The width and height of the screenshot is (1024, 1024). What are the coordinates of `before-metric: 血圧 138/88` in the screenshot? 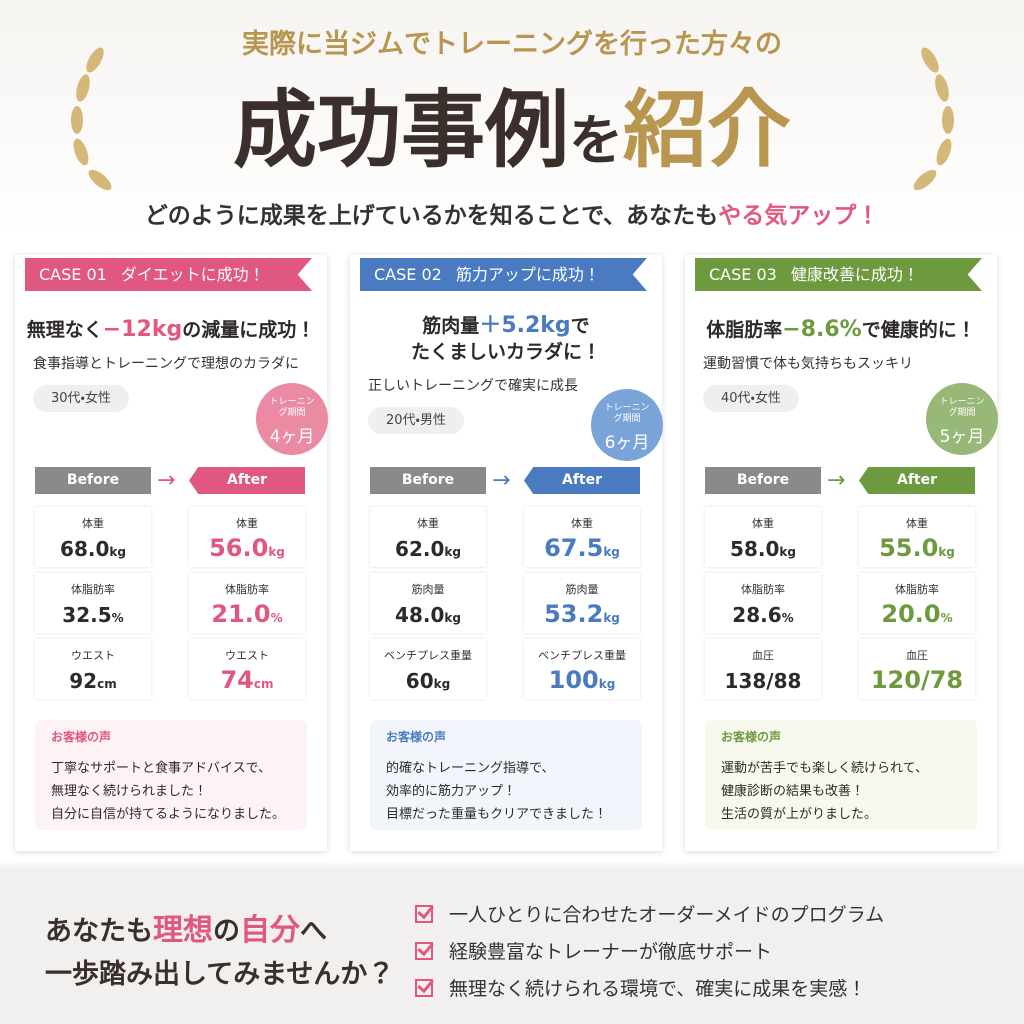 It's located at (763, 669).